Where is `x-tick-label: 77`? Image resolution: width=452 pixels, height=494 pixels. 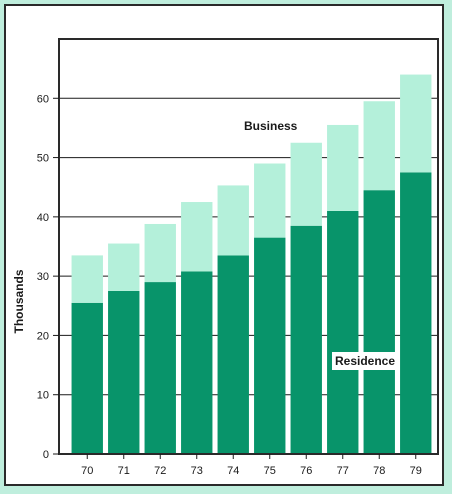 x-tick-label: 77 is located at coordinates (343, 471).